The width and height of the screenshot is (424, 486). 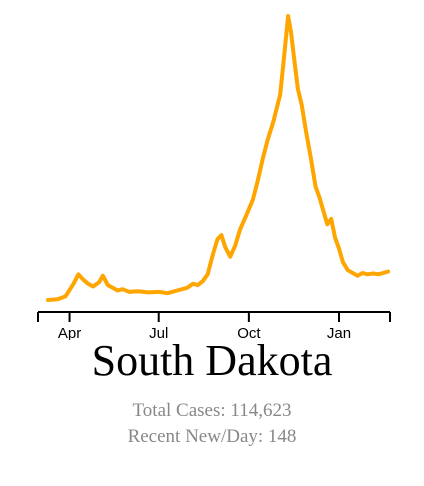 I want to click on recent-new-per-day: Recent New/Day: 148, so click(x=212, y=436).